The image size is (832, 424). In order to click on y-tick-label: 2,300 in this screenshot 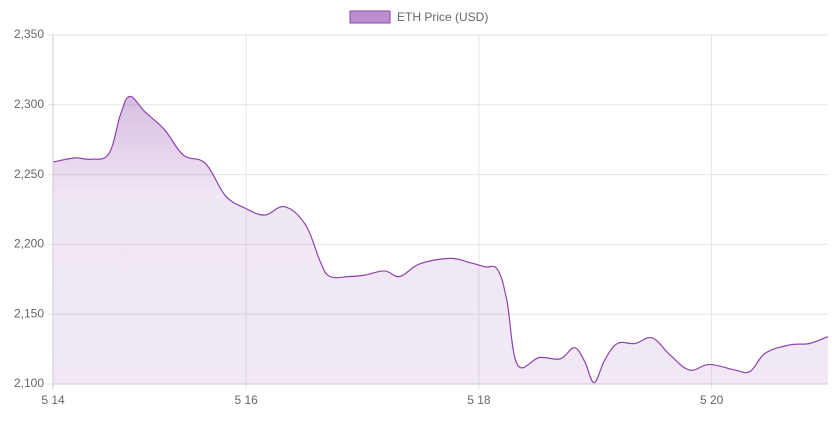, I will do `click(29, 104)`.